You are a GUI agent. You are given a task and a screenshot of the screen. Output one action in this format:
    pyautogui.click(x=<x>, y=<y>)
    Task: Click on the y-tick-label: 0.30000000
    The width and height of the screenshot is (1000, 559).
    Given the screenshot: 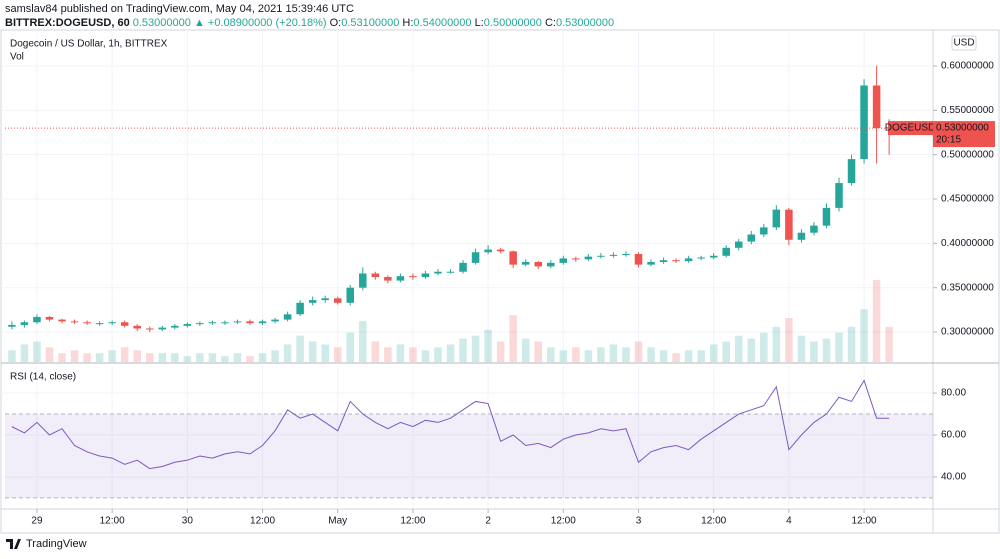 What is the action you would take?
    pyautogui.click(x=967, y=332)
    